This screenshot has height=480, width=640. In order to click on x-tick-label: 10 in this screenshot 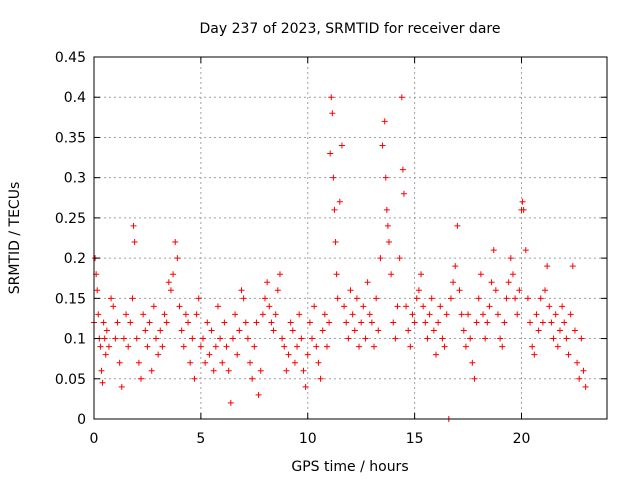, I will do `click(308, 439)`.